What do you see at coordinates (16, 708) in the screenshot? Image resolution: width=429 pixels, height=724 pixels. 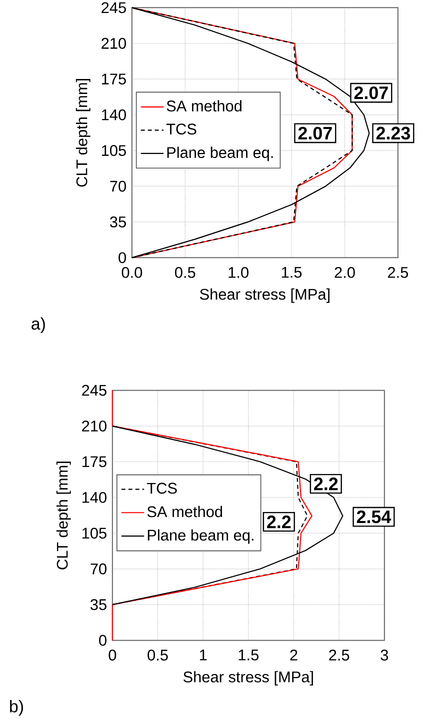 I see `text: b)` at bounding box center [16, 708].